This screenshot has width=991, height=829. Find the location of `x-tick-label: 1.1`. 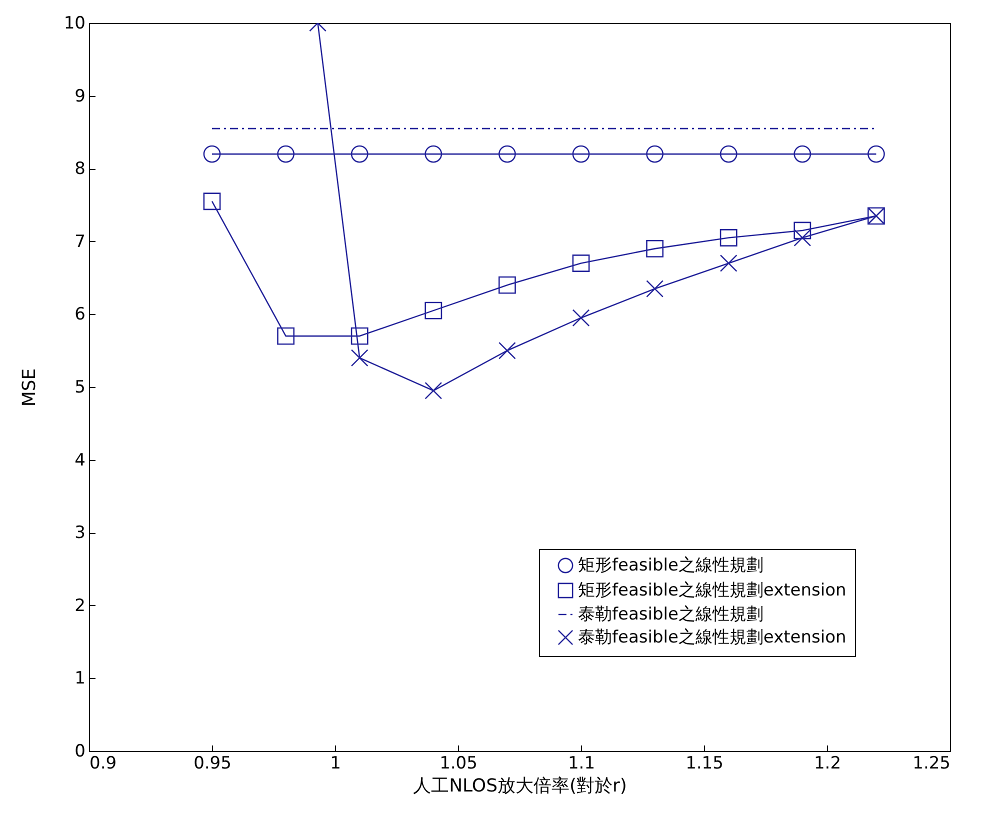

x-tick-label: 1.1 is located at coordinates (582, 764).